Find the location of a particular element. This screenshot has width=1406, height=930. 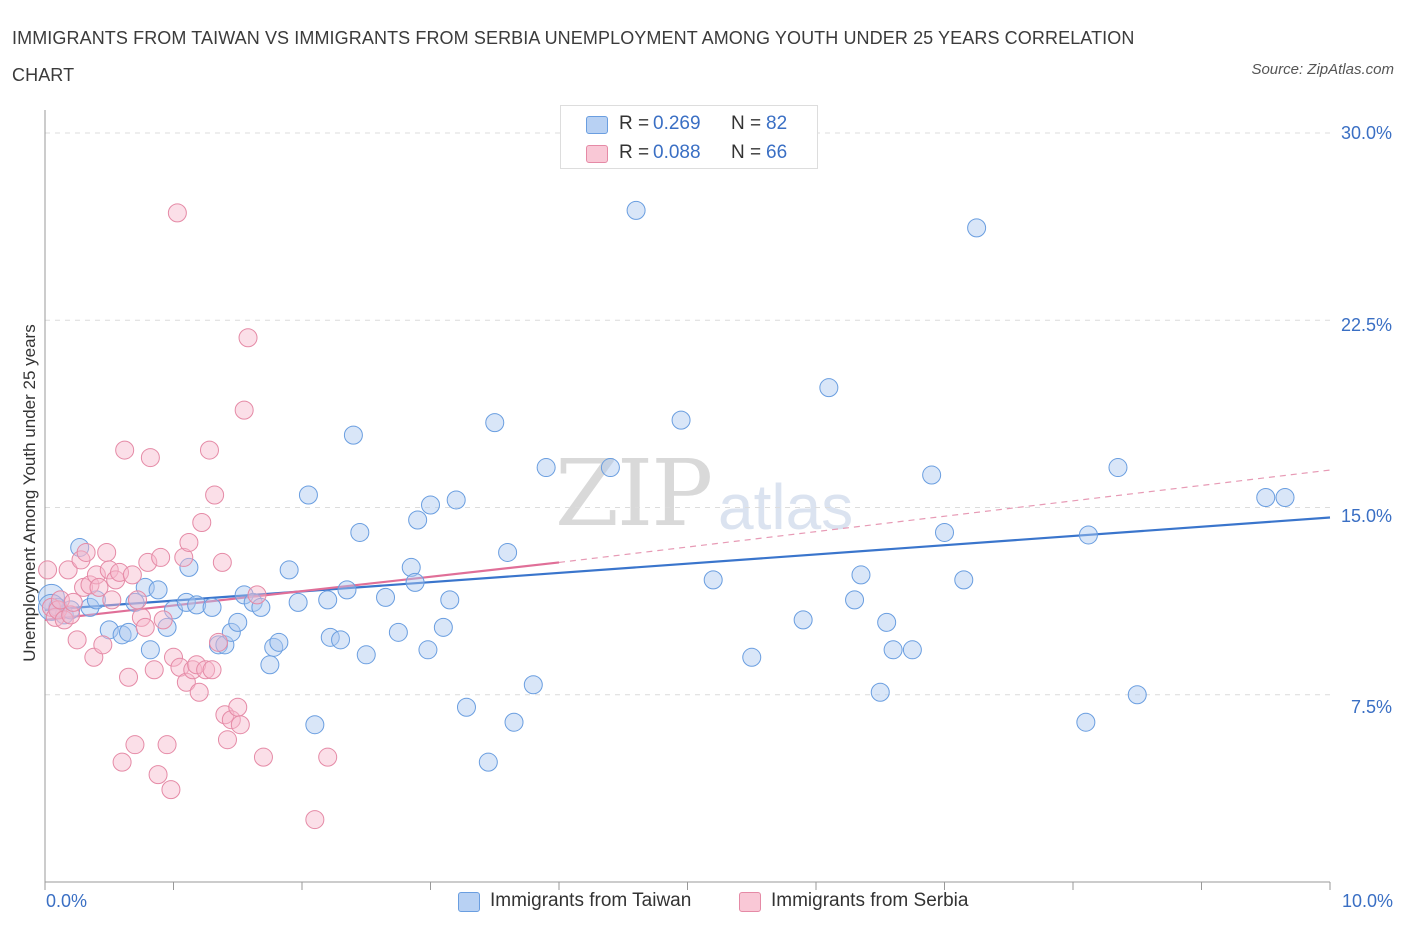

r-value-taiwan: 0.269 is located at coordinates (677, 123).